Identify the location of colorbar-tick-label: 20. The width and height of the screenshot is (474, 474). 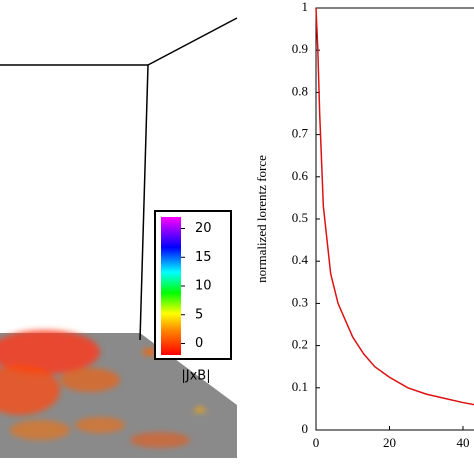
(203, 228).